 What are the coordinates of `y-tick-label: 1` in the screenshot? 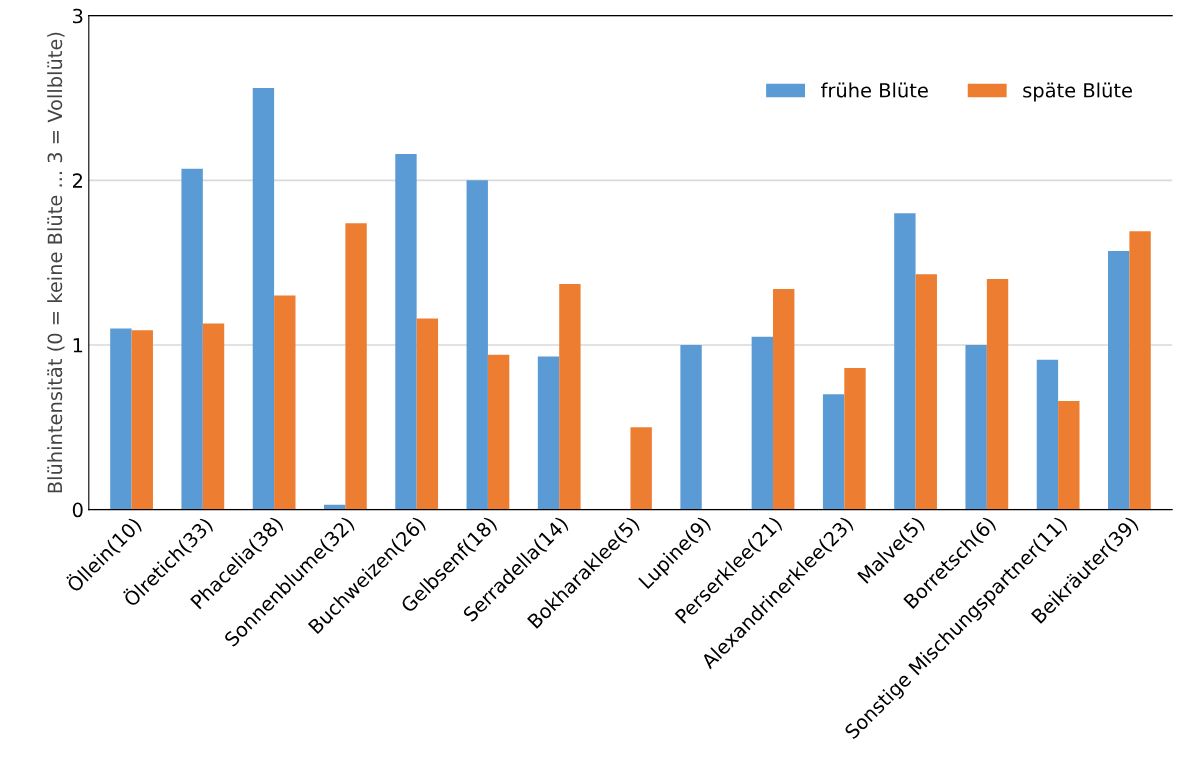 It's located at (78, 345).